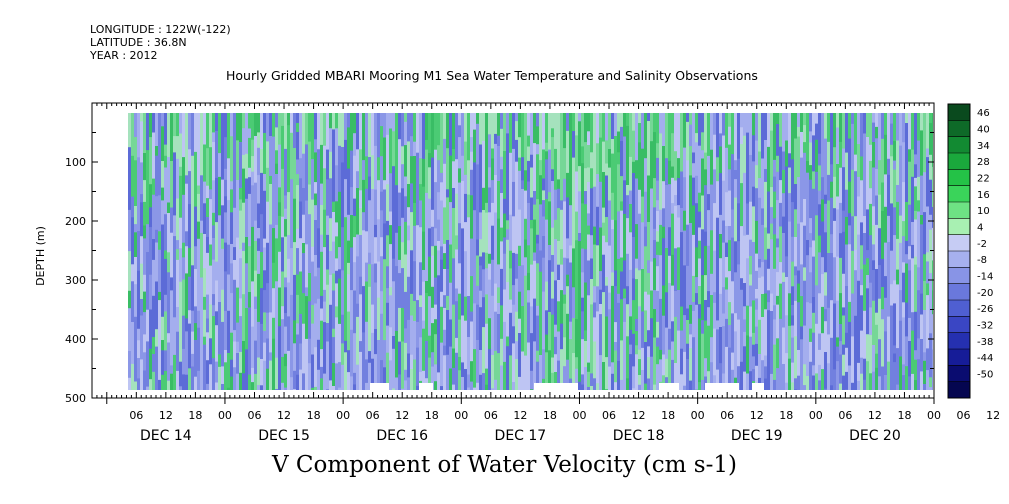 This screenshot has width=1009, height=504. What do you see at coordinates (959, 210) in the screenshot?
I see `colorbar-swatch` at bounding box center [959, 210].